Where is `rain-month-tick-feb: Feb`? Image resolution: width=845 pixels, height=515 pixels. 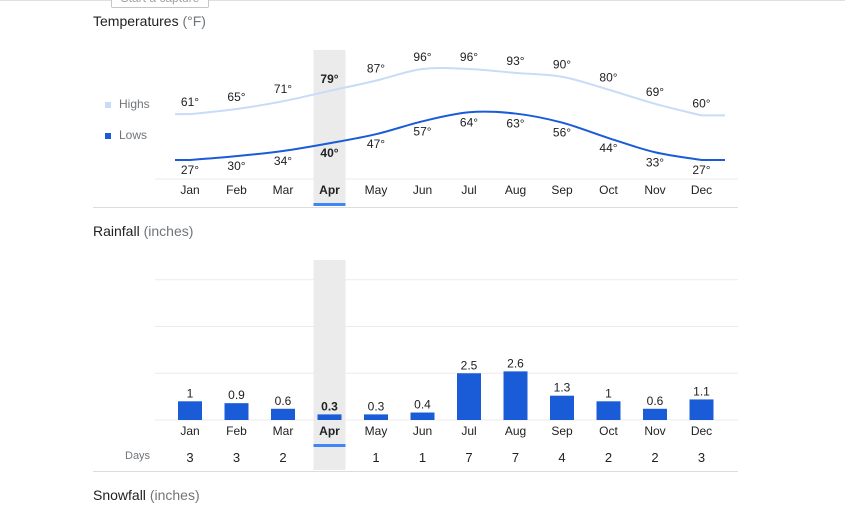 rain-month-tick-feb: Feb is located at coordinates (236, 431).